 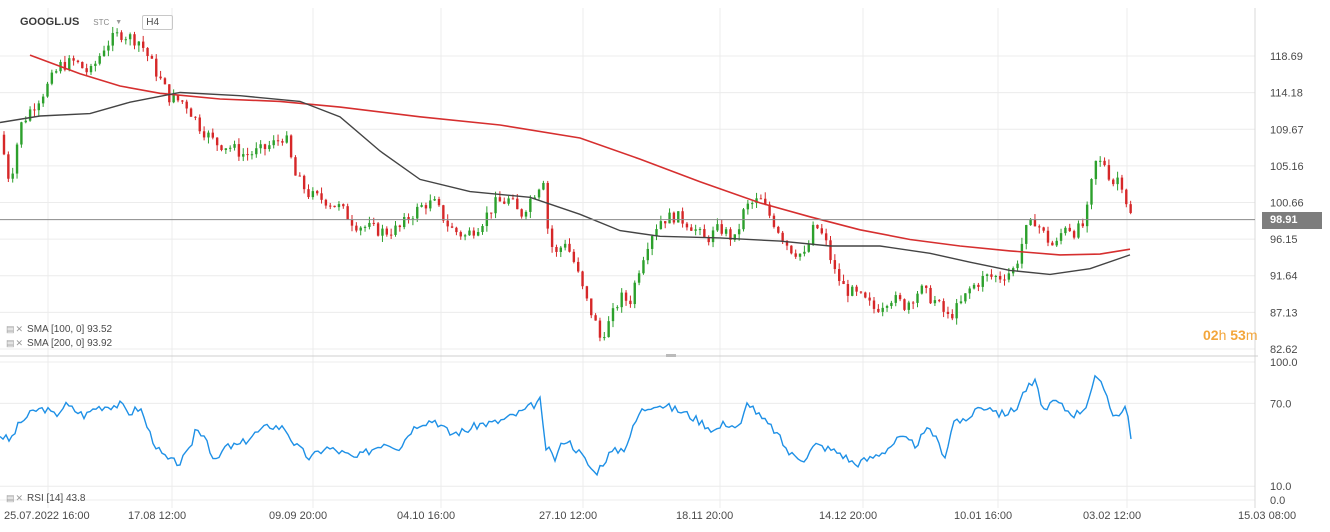 I want to click on symbol-name: GOOGL.US, so click(x=50, y=22).